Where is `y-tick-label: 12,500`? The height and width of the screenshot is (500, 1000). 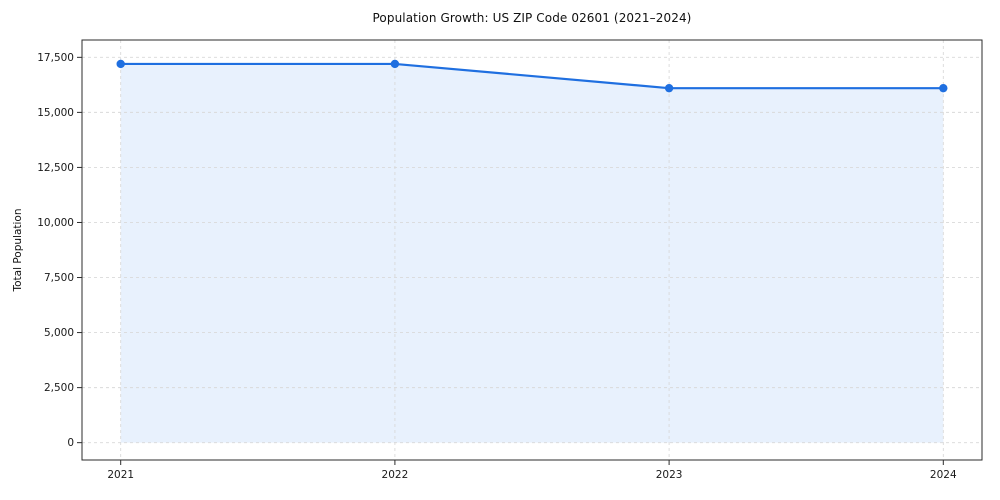
y-tick-label: 12,500 is located at coordinates (55, 168).